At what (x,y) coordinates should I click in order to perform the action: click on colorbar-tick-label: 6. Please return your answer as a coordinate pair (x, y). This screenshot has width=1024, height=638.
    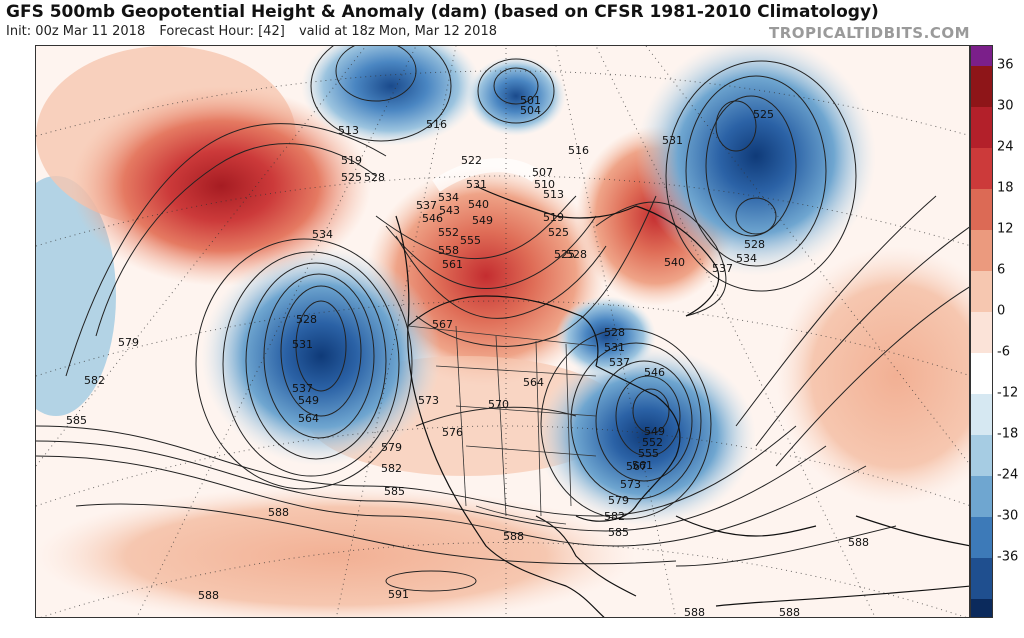
    Looking at the image, I should click on (1001, 270).